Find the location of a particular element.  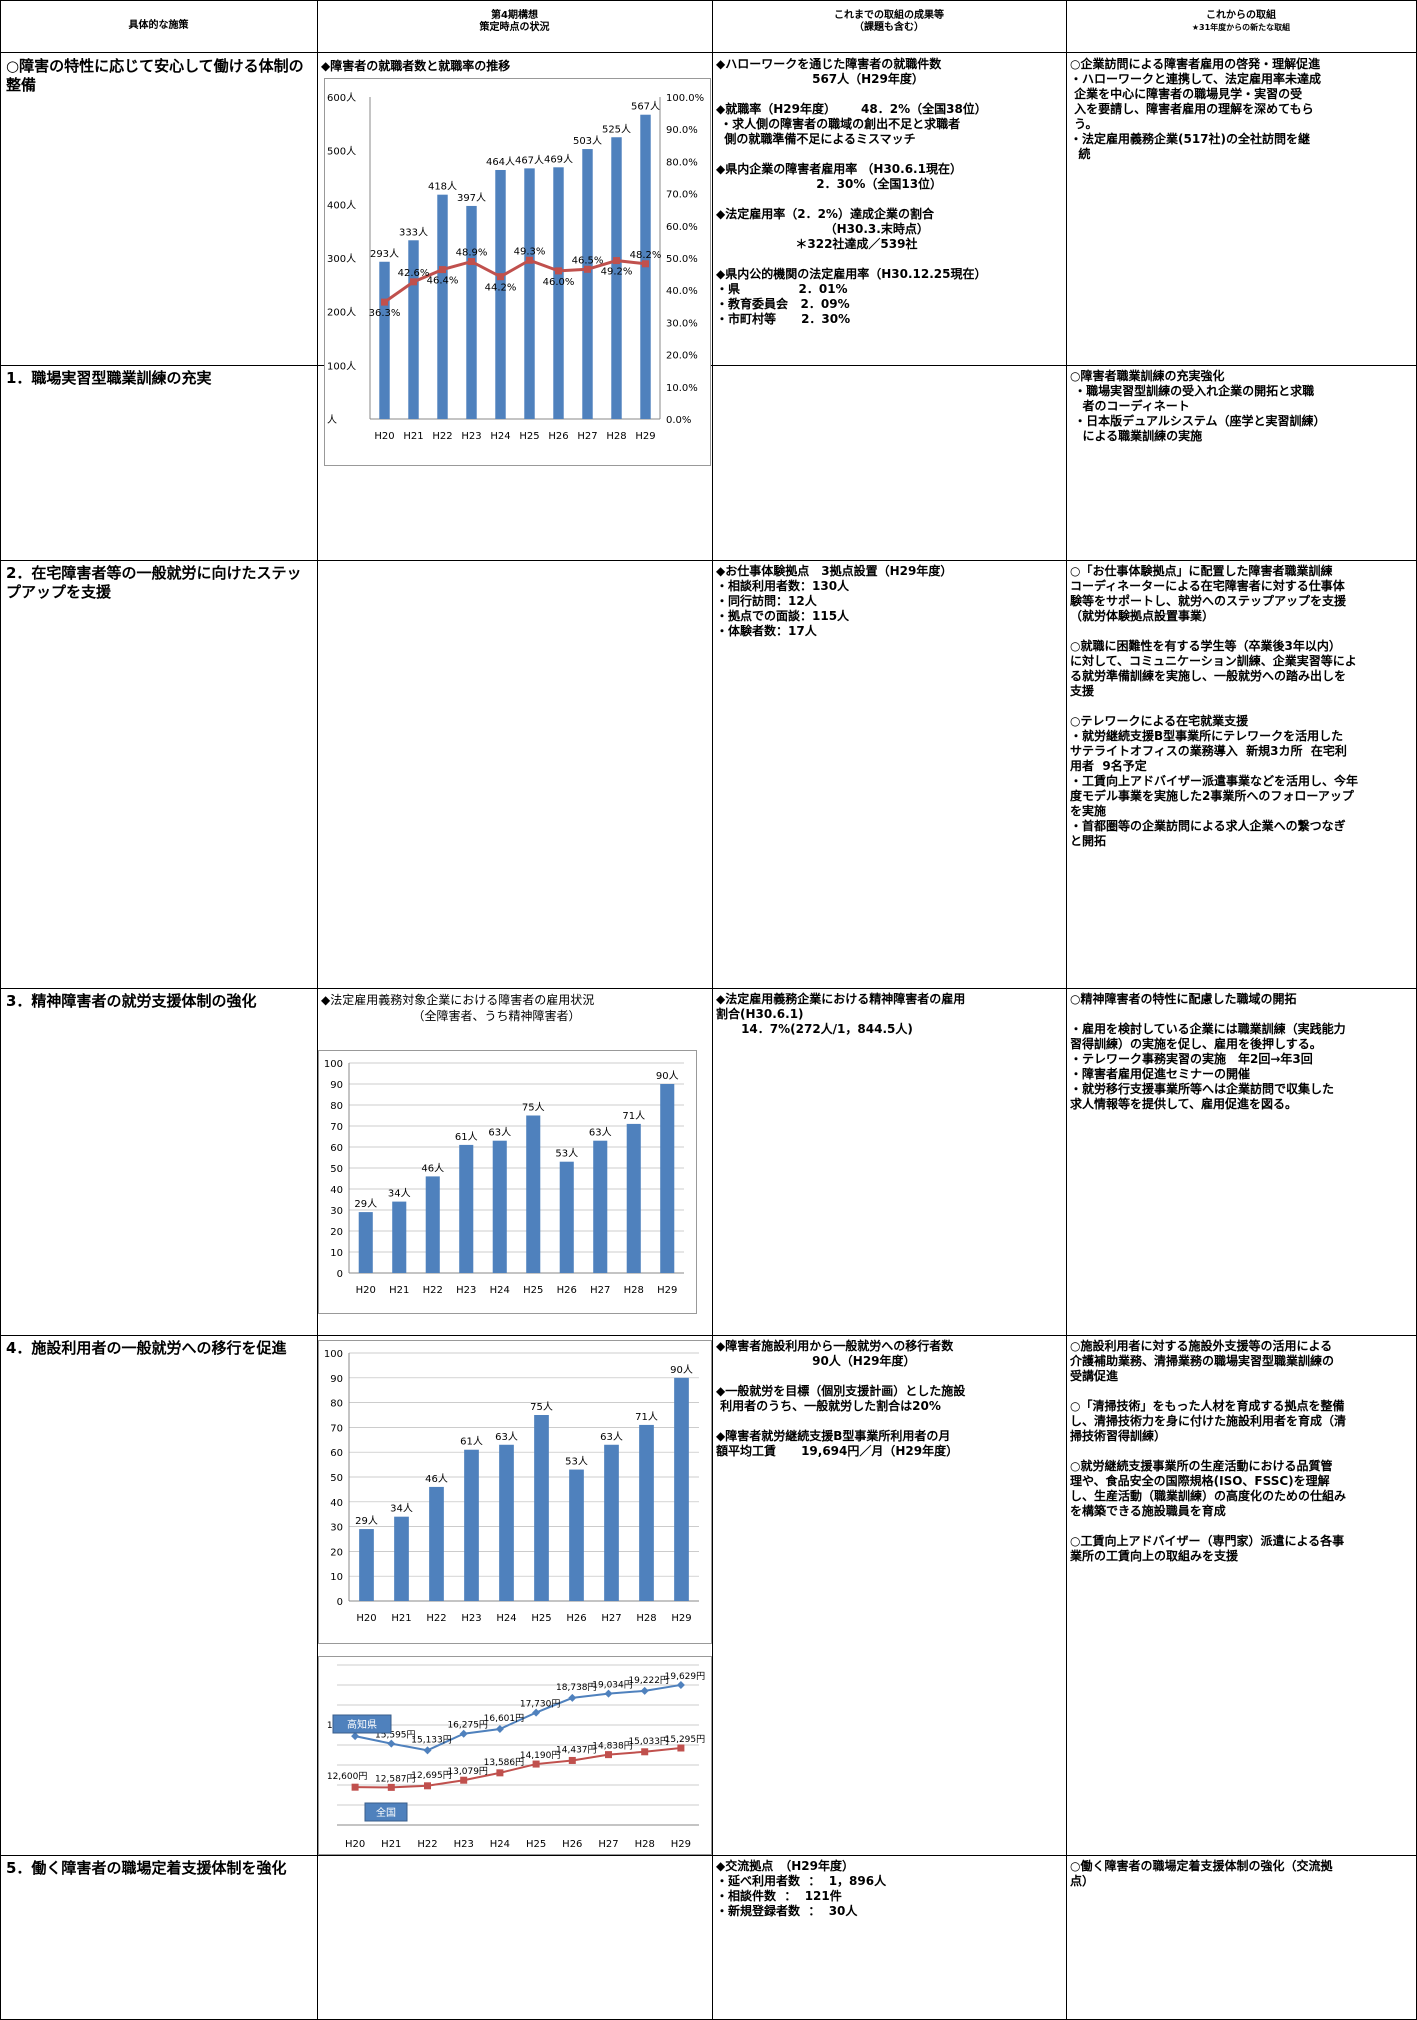

point-value-label: 12,587円 is located at coordinates (395, 1778).